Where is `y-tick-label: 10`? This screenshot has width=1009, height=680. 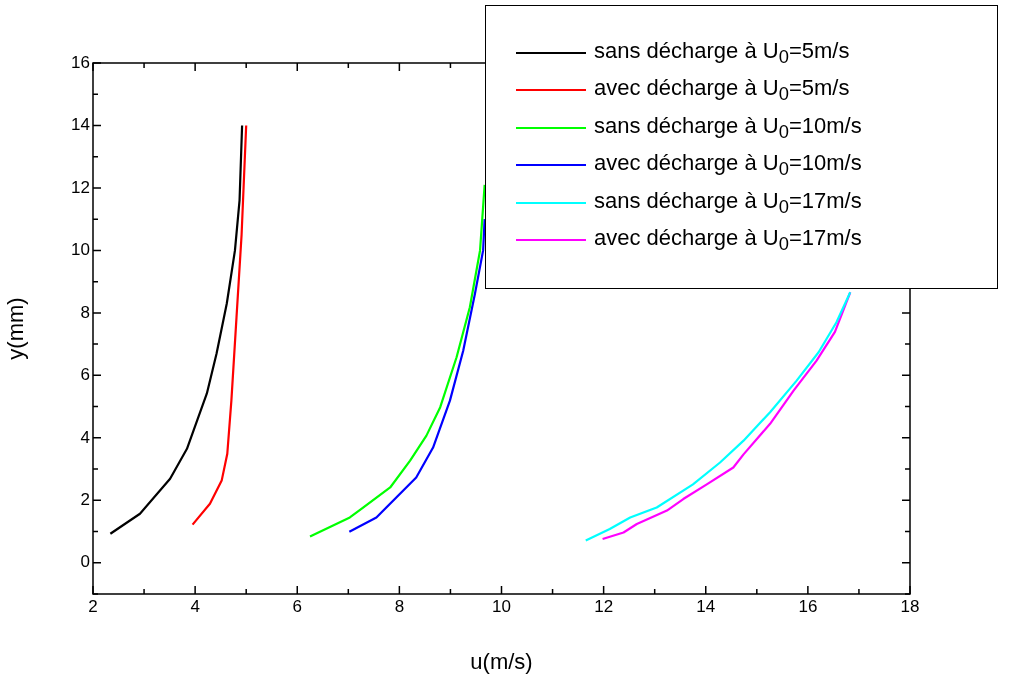 y-tick-label: 10 is located at coordinates (80, 250).